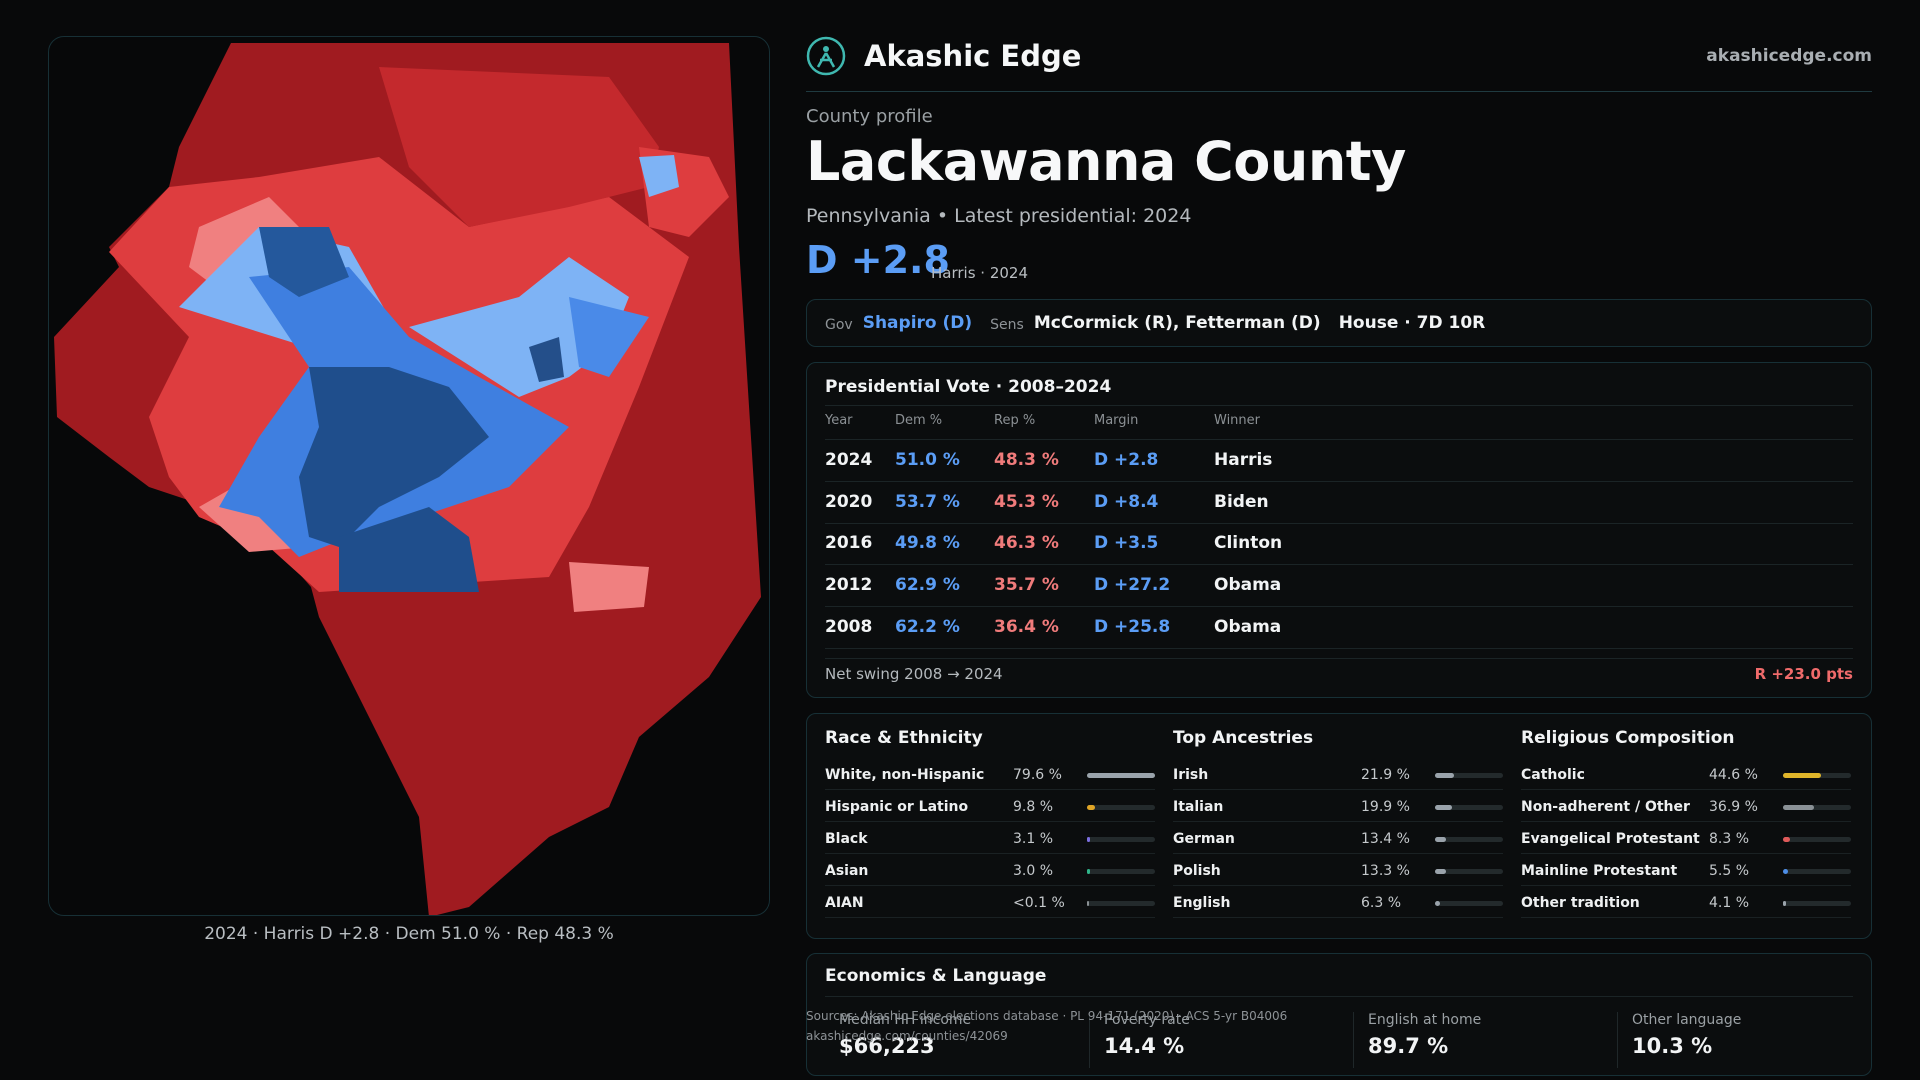  I want to click on headline-margin: D +2.8, so click(878, 260).